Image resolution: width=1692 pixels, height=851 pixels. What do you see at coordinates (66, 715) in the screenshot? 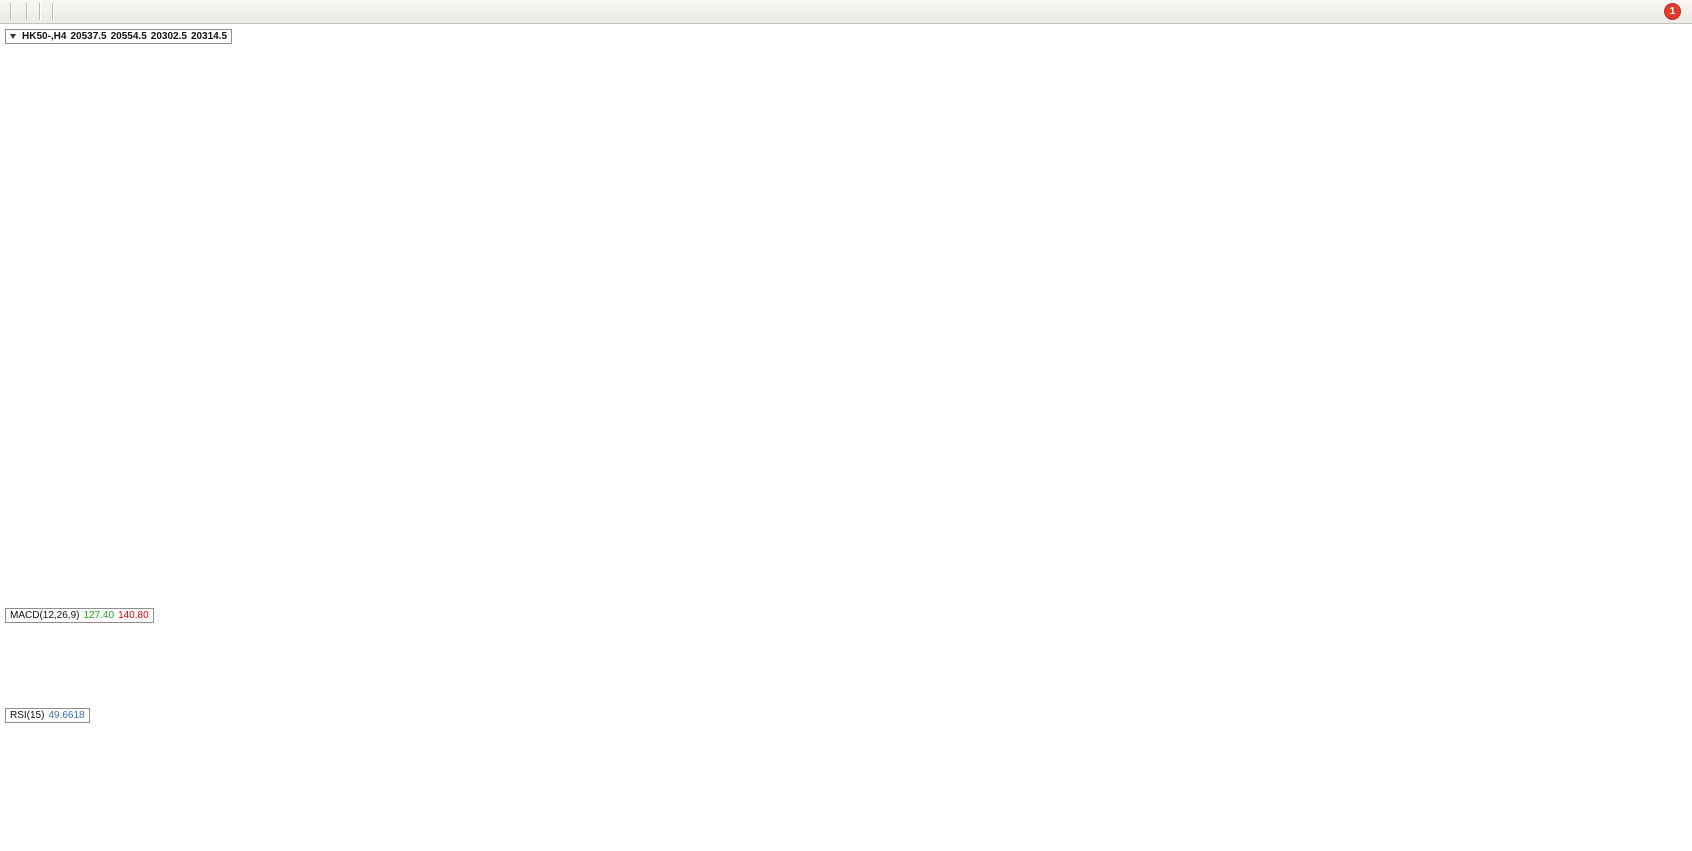
I see `rsi-value: 49.6618` at bounding box center [66, 715].